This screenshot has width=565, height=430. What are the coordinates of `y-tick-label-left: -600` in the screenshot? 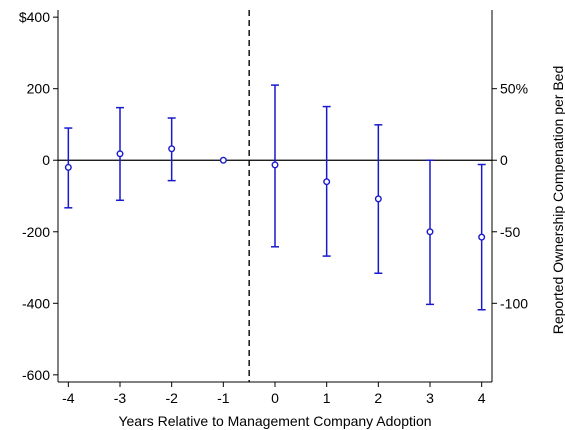 It's located at (36, 375).